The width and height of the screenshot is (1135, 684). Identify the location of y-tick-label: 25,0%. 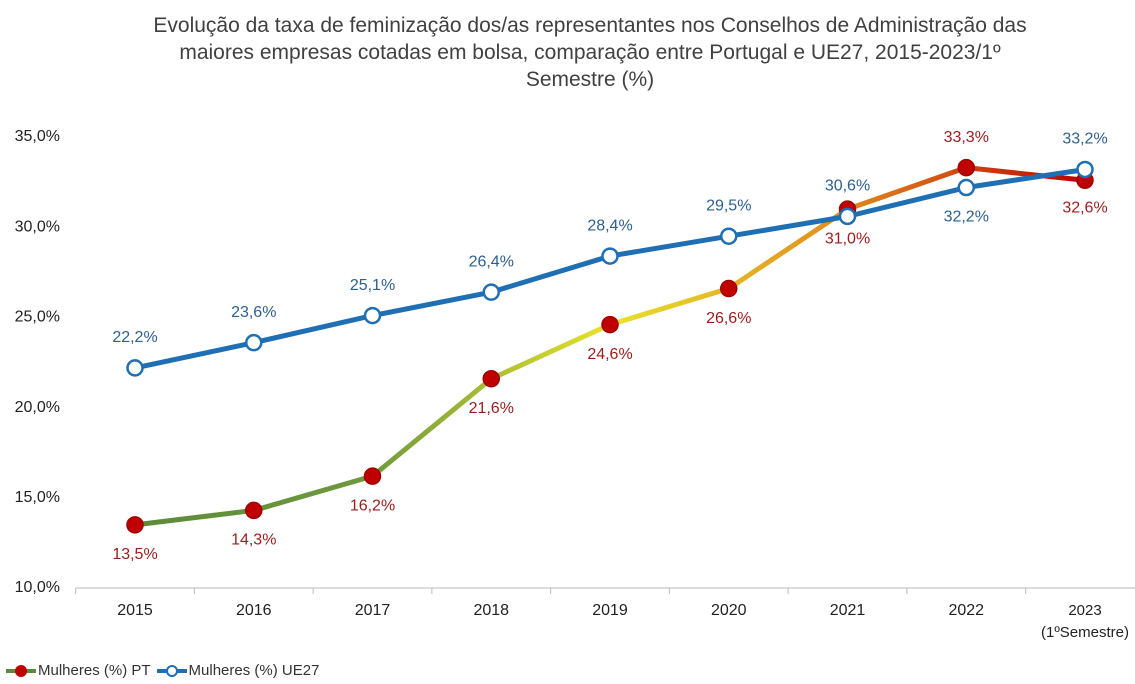
(37, 317).